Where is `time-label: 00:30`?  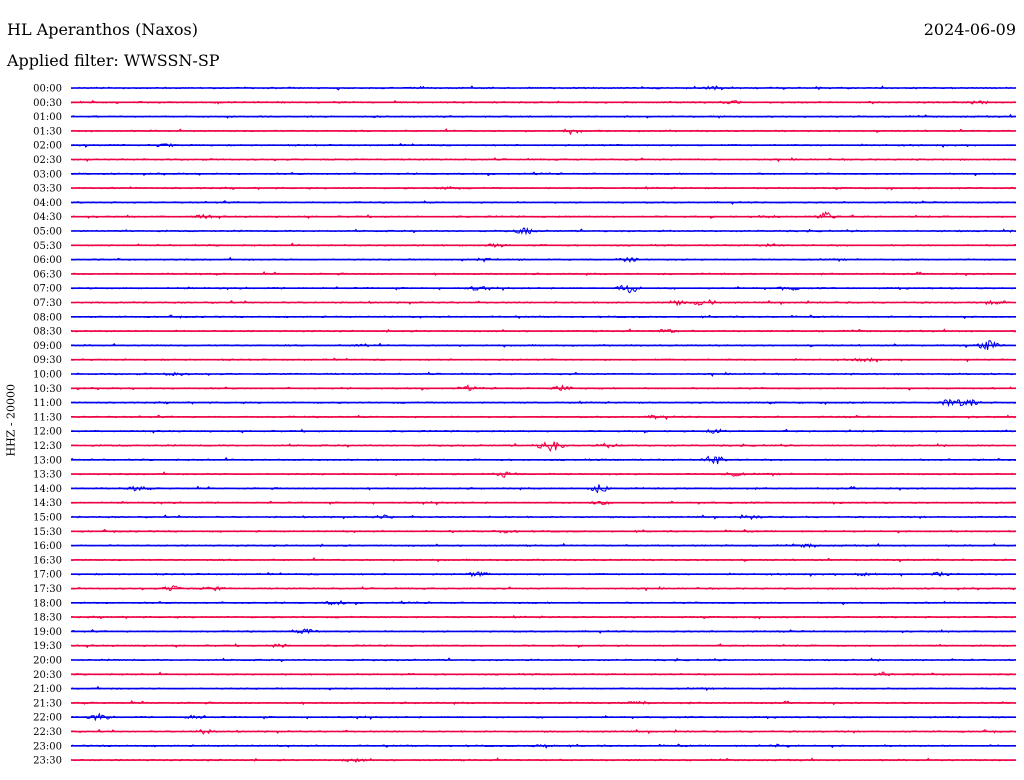
time-label: 00:30 is located at coordinates (47, 103).